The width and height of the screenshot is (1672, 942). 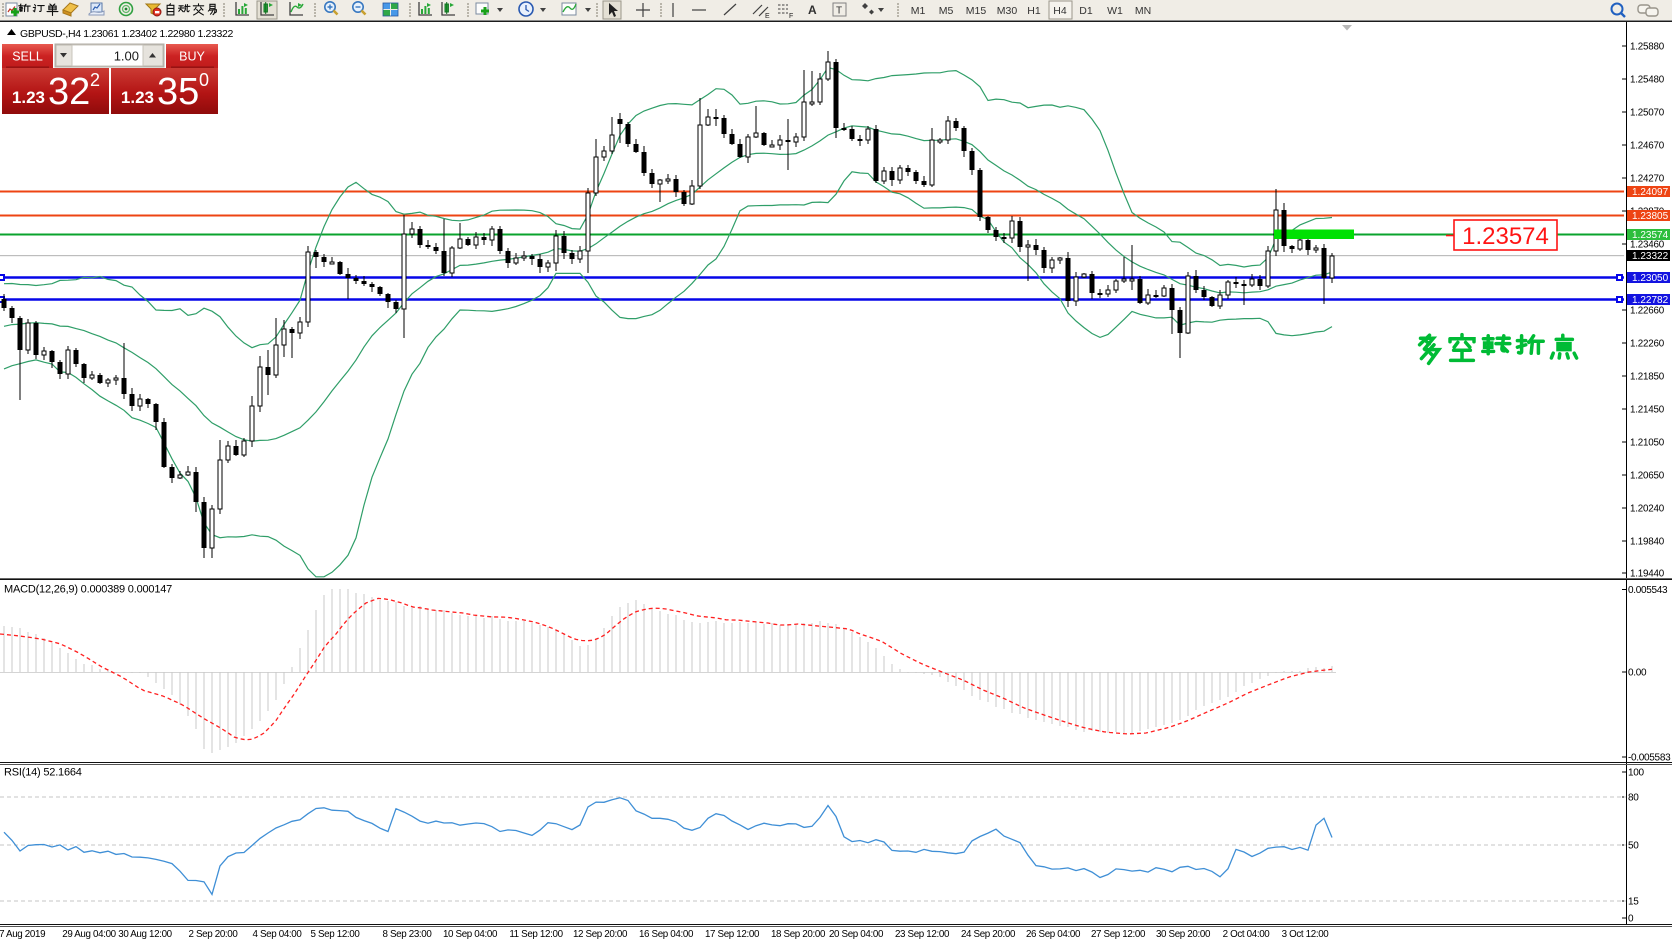 I want to click on svg-text: 1.00, so click(x=126, y=56).